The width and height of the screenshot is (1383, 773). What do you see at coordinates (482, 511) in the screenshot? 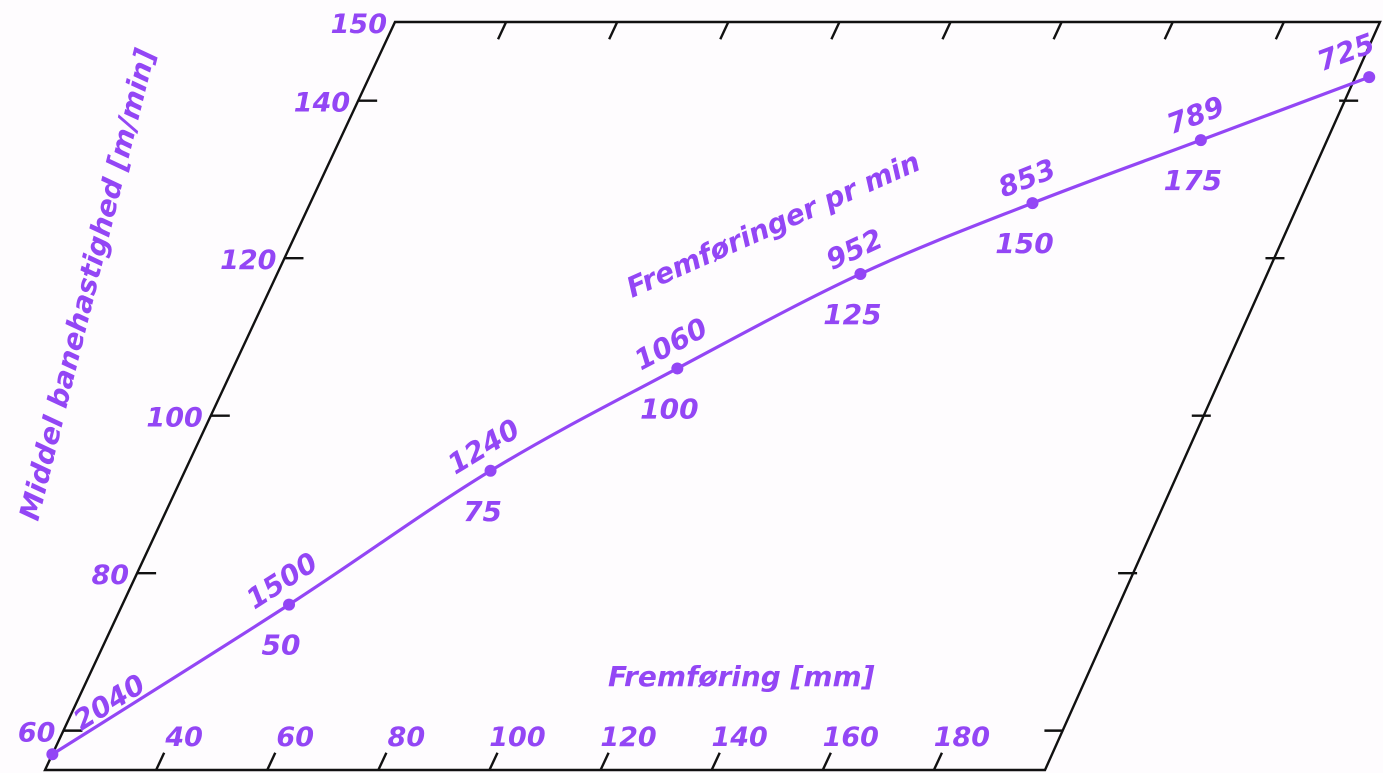
I see `data-label-below: 75` at bounding box center [482, 511].